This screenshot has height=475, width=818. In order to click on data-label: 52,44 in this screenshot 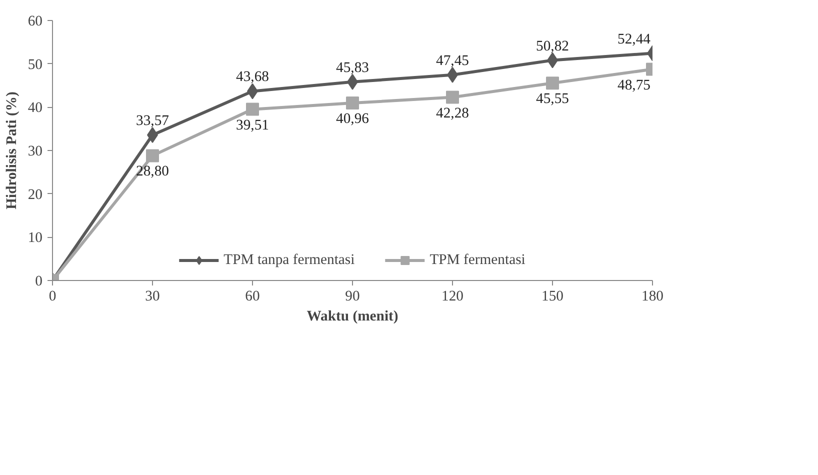, I will do `click(635, 39)`.